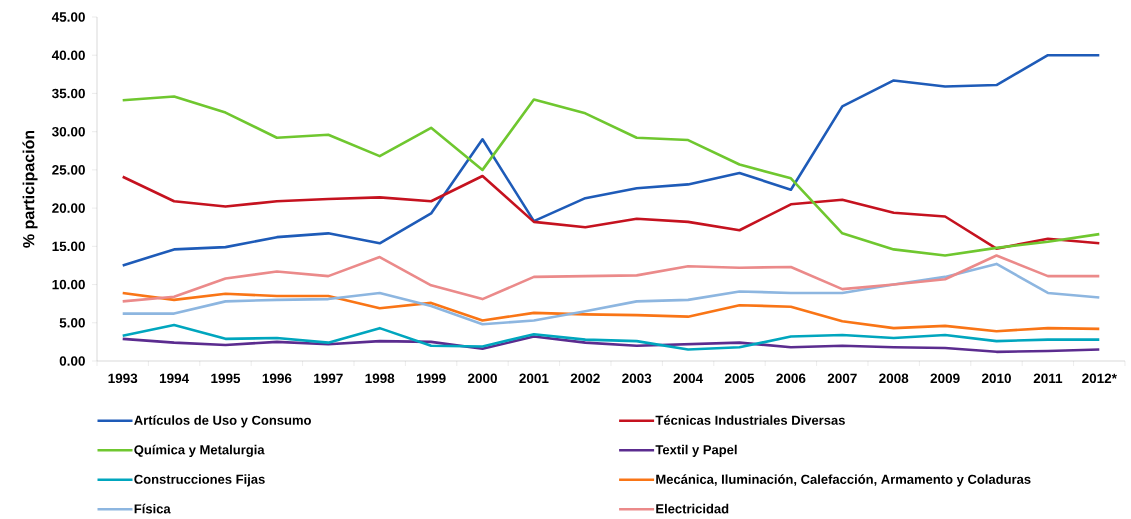 This screenshot has height=519, width=1131. I want to click on y-tick-label: 20.00, so click(68, 208).